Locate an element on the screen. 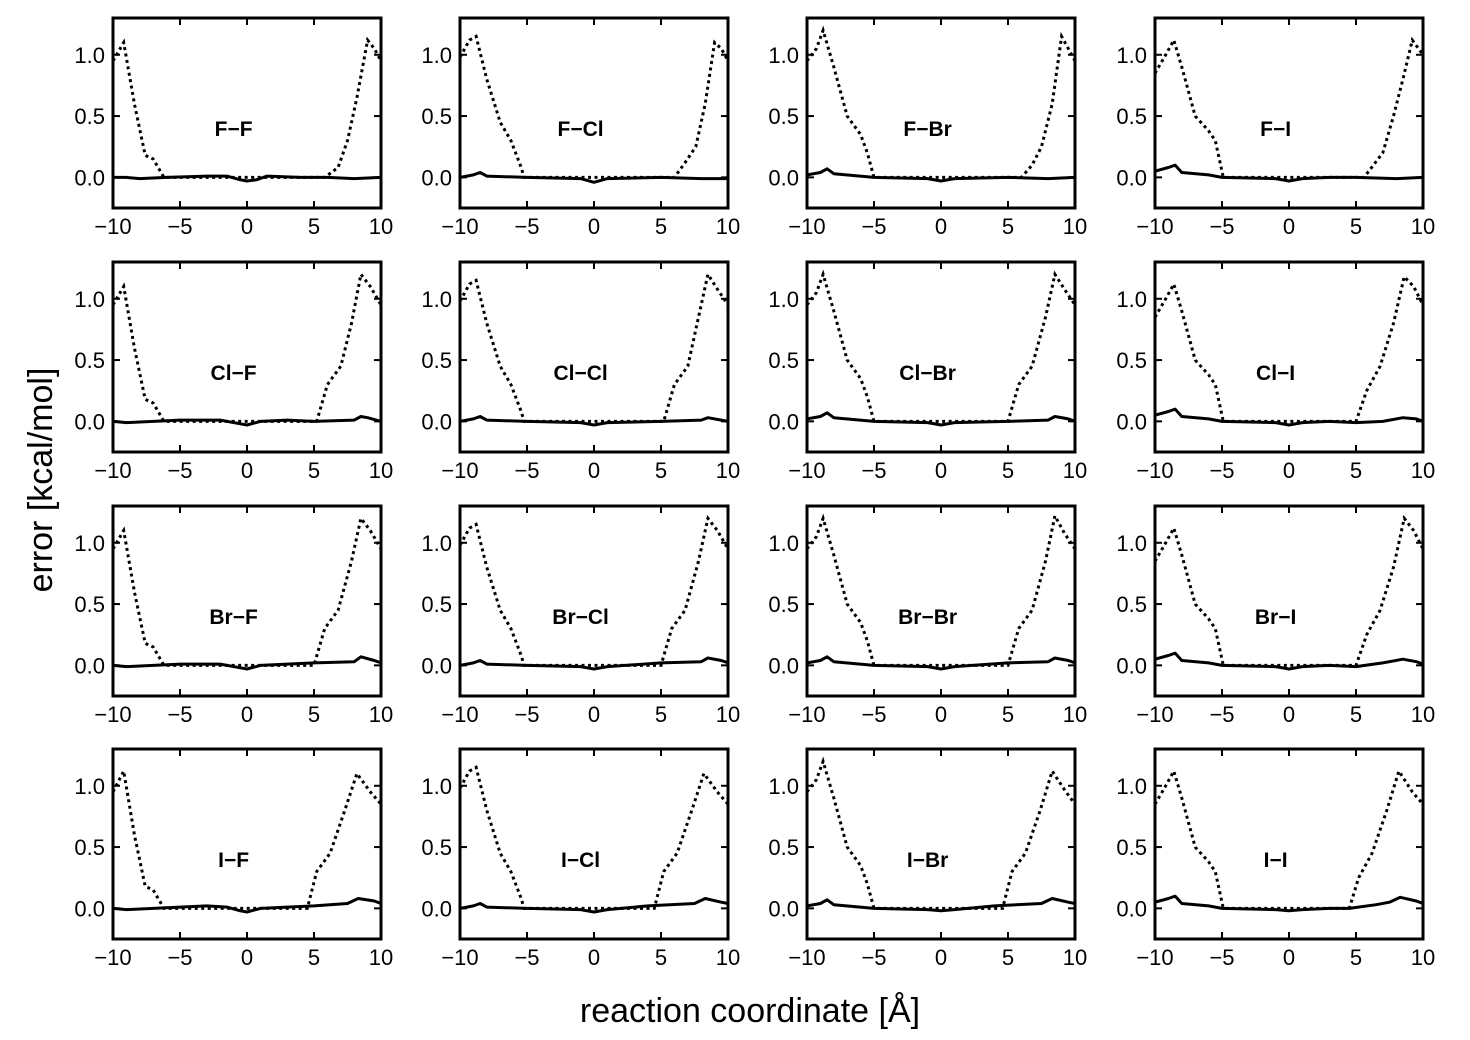 The height and width of the screenshot is (1040, 1470). panel: −10 −5 0 5 10 0.0 0.5 1.0 Cl−I is located at coordinates (1275, 371).